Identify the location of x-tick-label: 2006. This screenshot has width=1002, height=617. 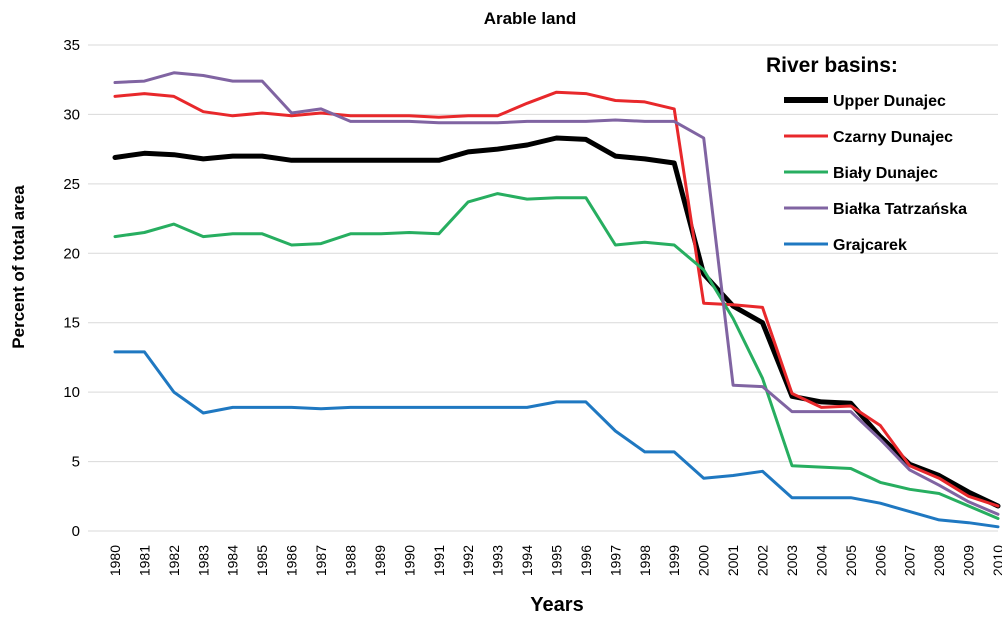
(880, 560).